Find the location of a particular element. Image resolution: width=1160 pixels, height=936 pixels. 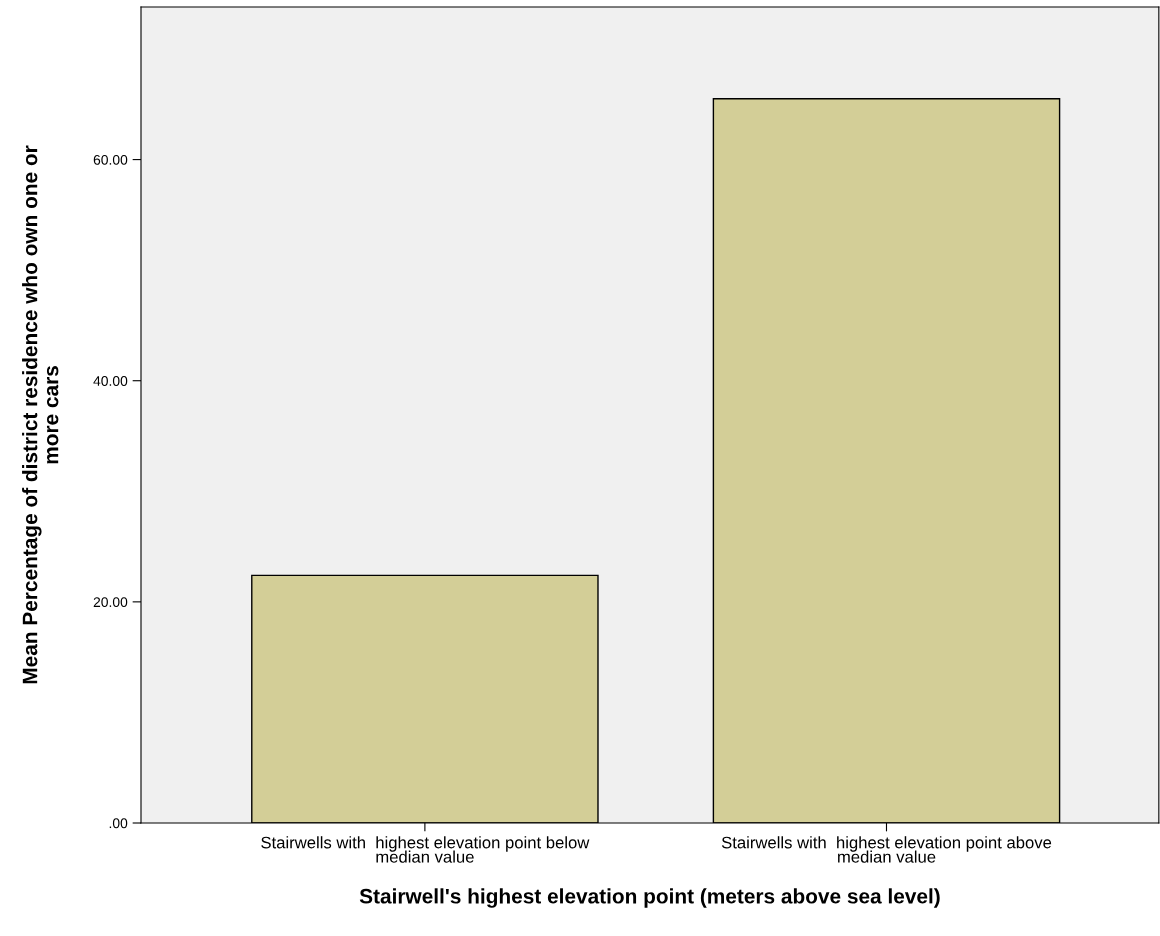

y-tick-label: .00 is located at coordinates (118, 823).